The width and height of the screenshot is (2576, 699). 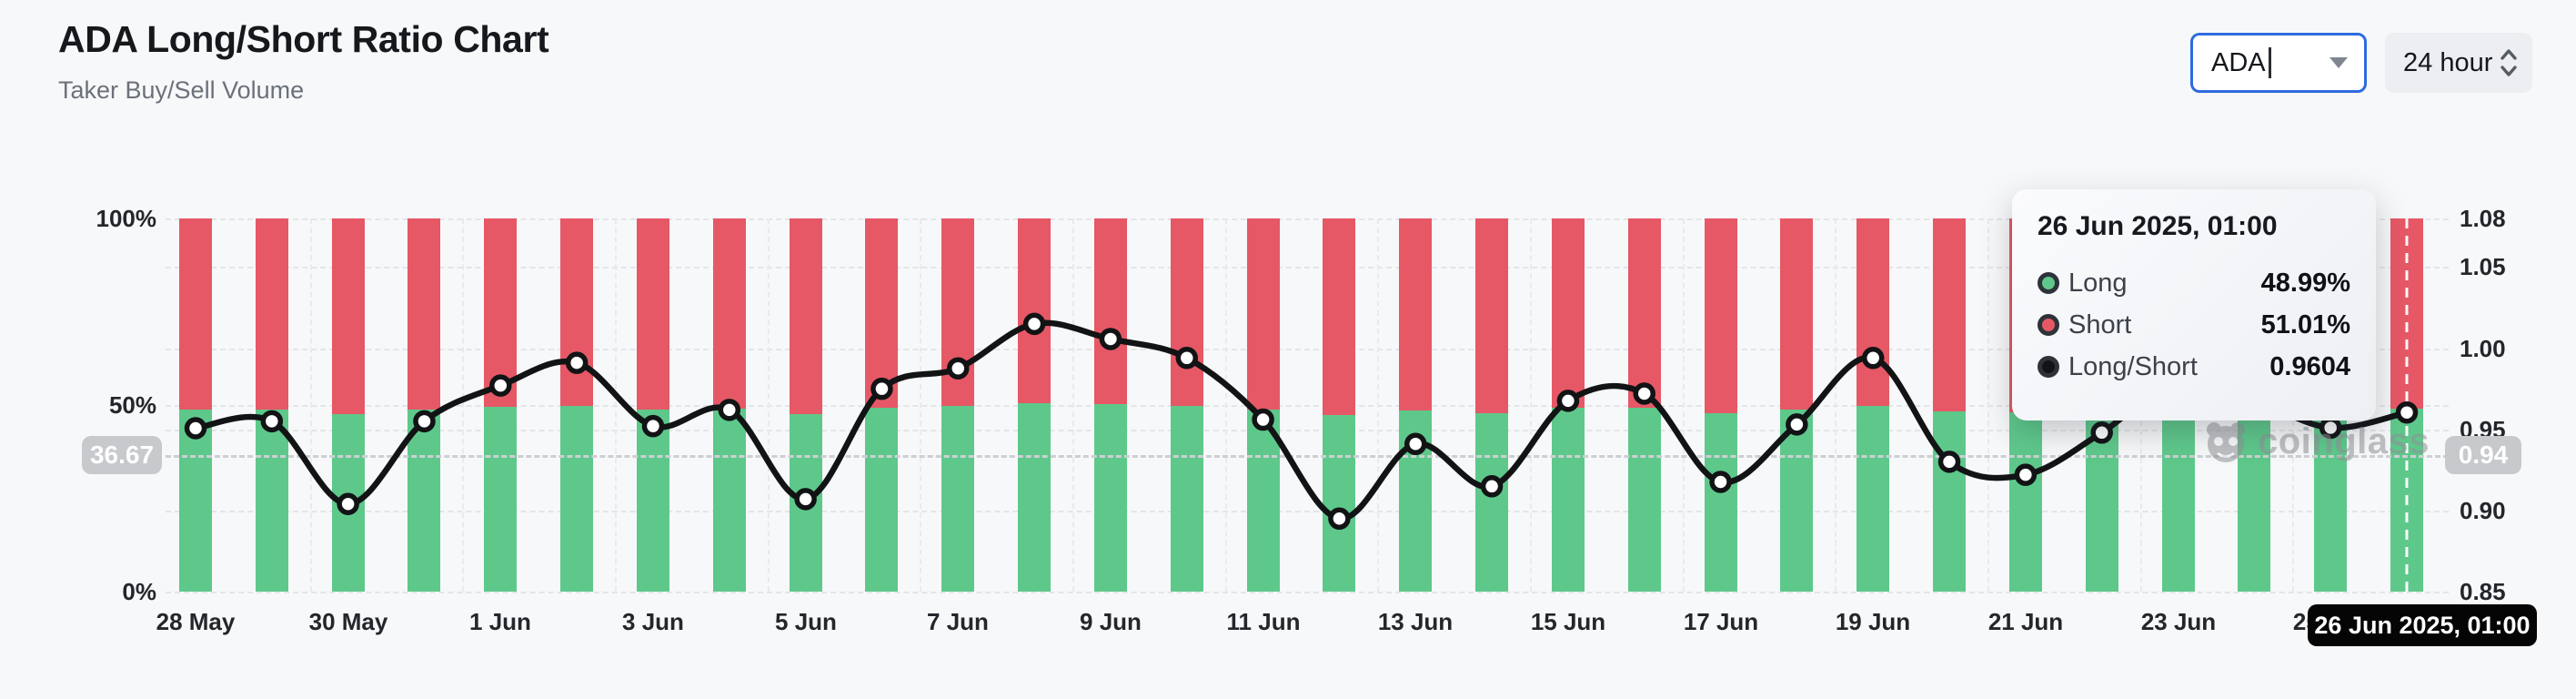 I want to click on y-axis-label-right: 0.85, so click(x=2483, y=591).